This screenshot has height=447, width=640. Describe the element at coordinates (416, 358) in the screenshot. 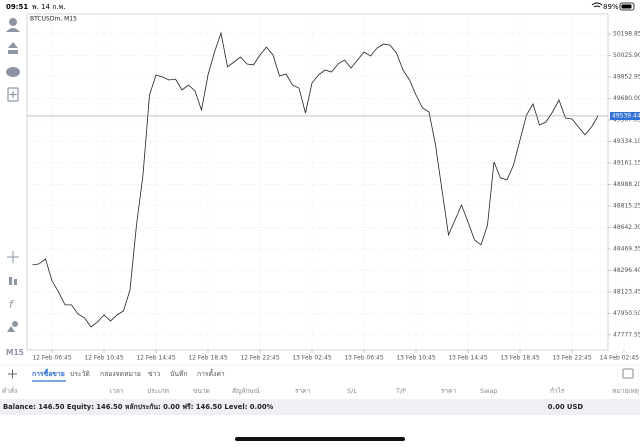

I see `x-tick-label: 13 Feb 10:45` at that location.